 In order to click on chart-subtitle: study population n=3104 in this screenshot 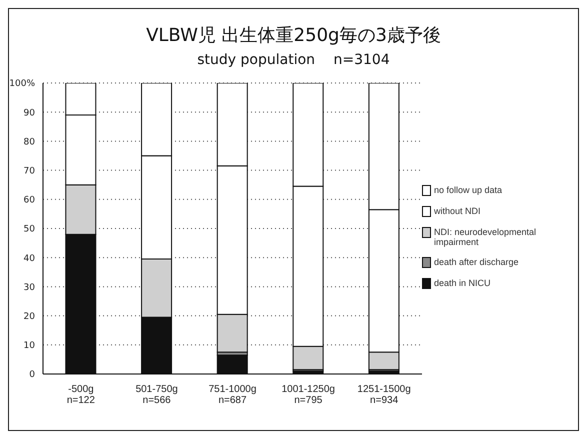, I will do `click(293, 60)`.